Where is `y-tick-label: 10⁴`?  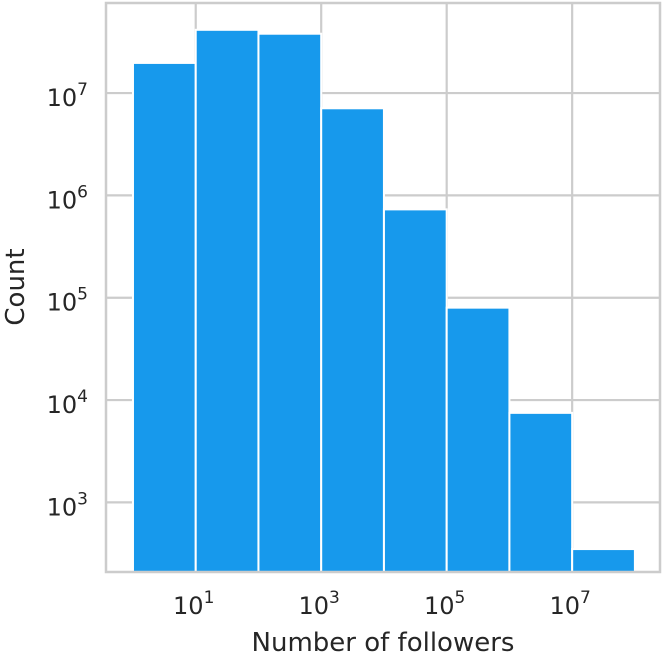
y-tick-label: 10⁴ is located at coordinates (67, 403).